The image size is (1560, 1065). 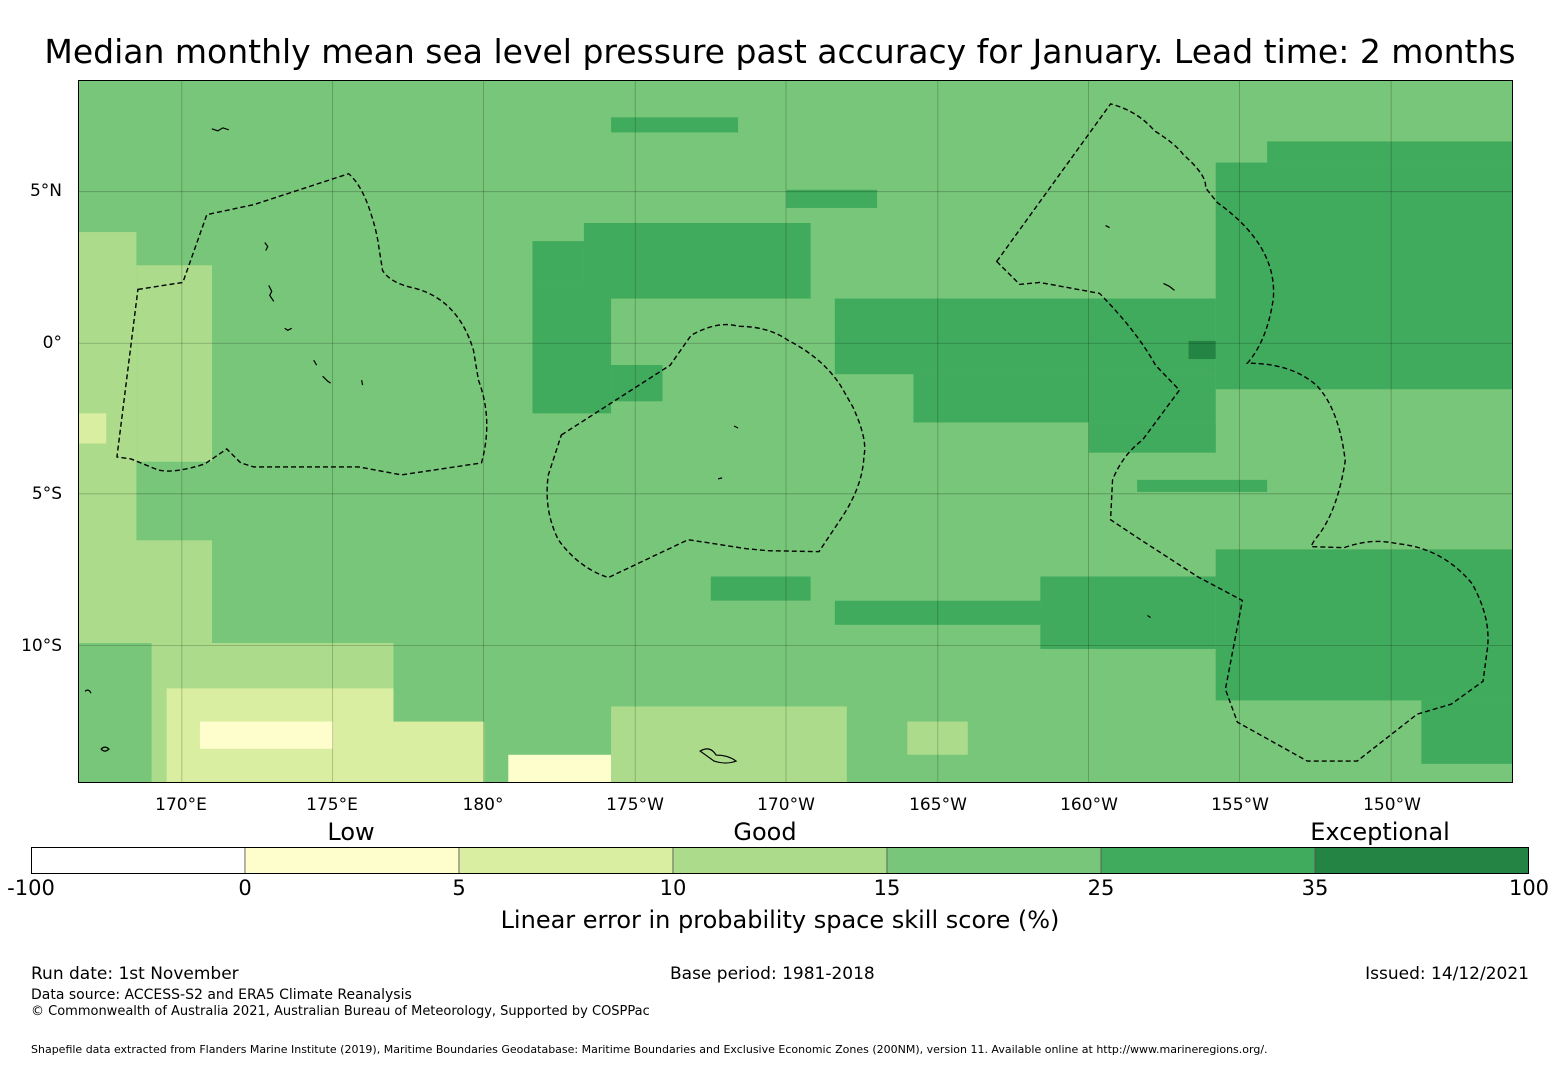 I want to click on colorbar-tick: 10, so click(x=673, y=888).